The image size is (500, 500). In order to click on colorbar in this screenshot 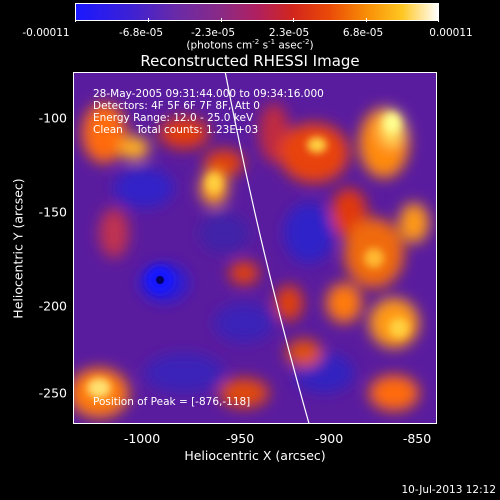, I will do `click(257, 12)`.